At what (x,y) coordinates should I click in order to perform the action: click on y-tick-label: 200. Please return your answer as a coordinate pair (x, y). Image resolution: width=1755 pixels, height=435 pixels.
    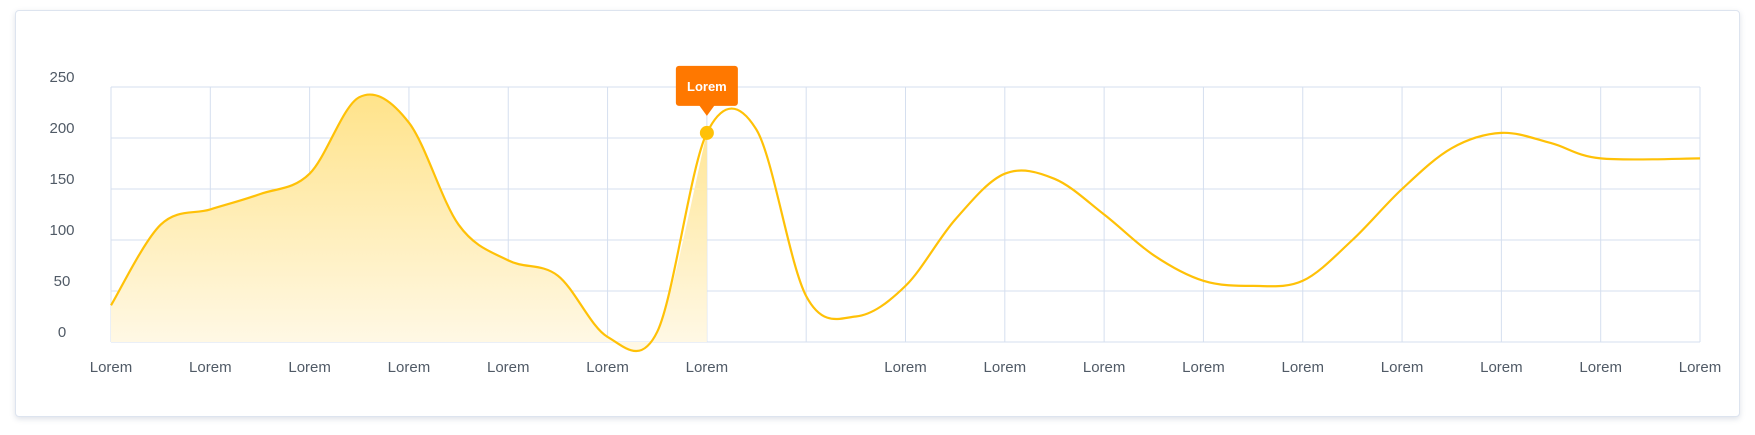
    Looking at the image, I should click on (61, 128).